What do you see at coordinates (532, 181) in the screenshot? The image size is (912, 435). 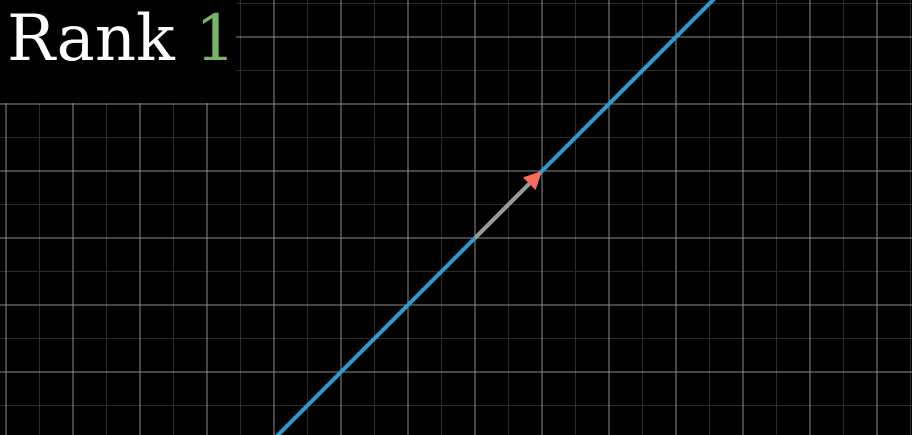 I see `vector-arrowhead` at bounding box center [532, 181].